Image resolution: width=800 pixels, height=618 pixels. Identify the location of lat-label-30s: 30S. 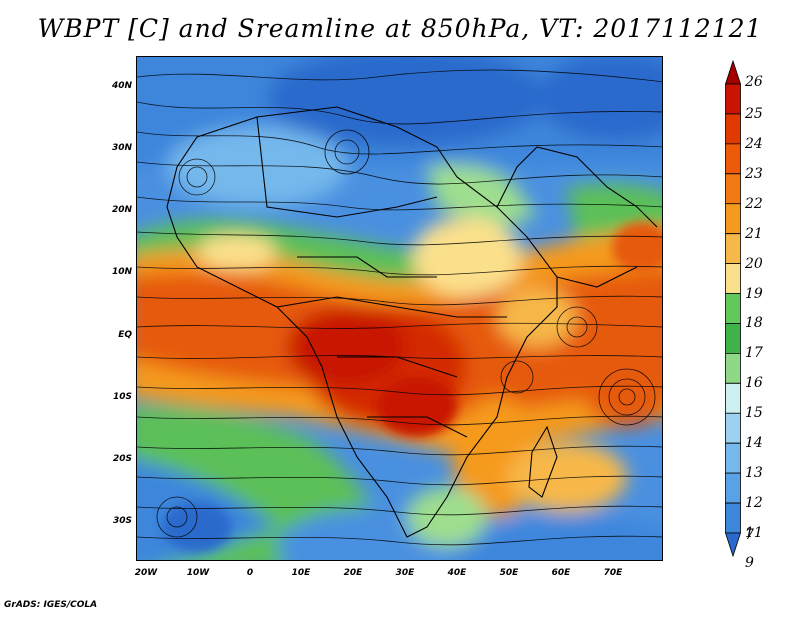
(122, 521).